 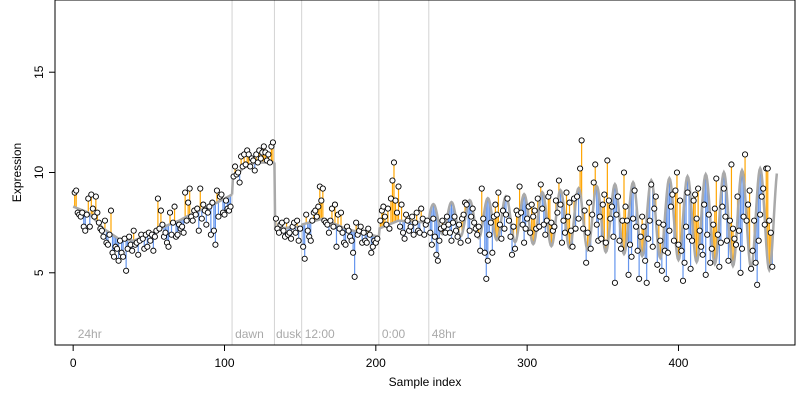 I want to click on region-label-2: dusk, so click(x=289, y=334).